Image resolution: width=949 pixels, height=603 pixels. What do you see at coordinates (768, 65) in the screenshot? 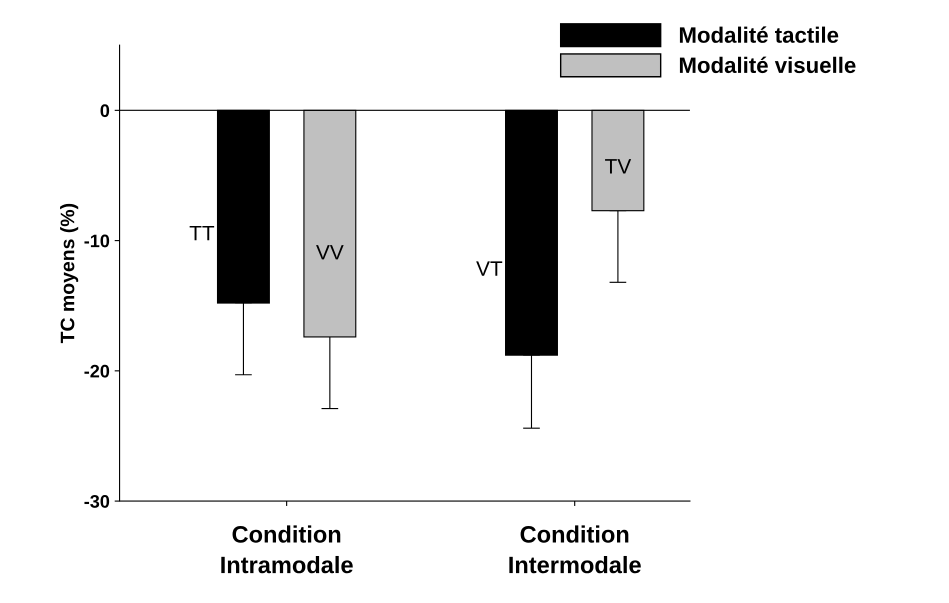
I see `legend-label: Modalité visuelle` at bounding box center [768, 65].